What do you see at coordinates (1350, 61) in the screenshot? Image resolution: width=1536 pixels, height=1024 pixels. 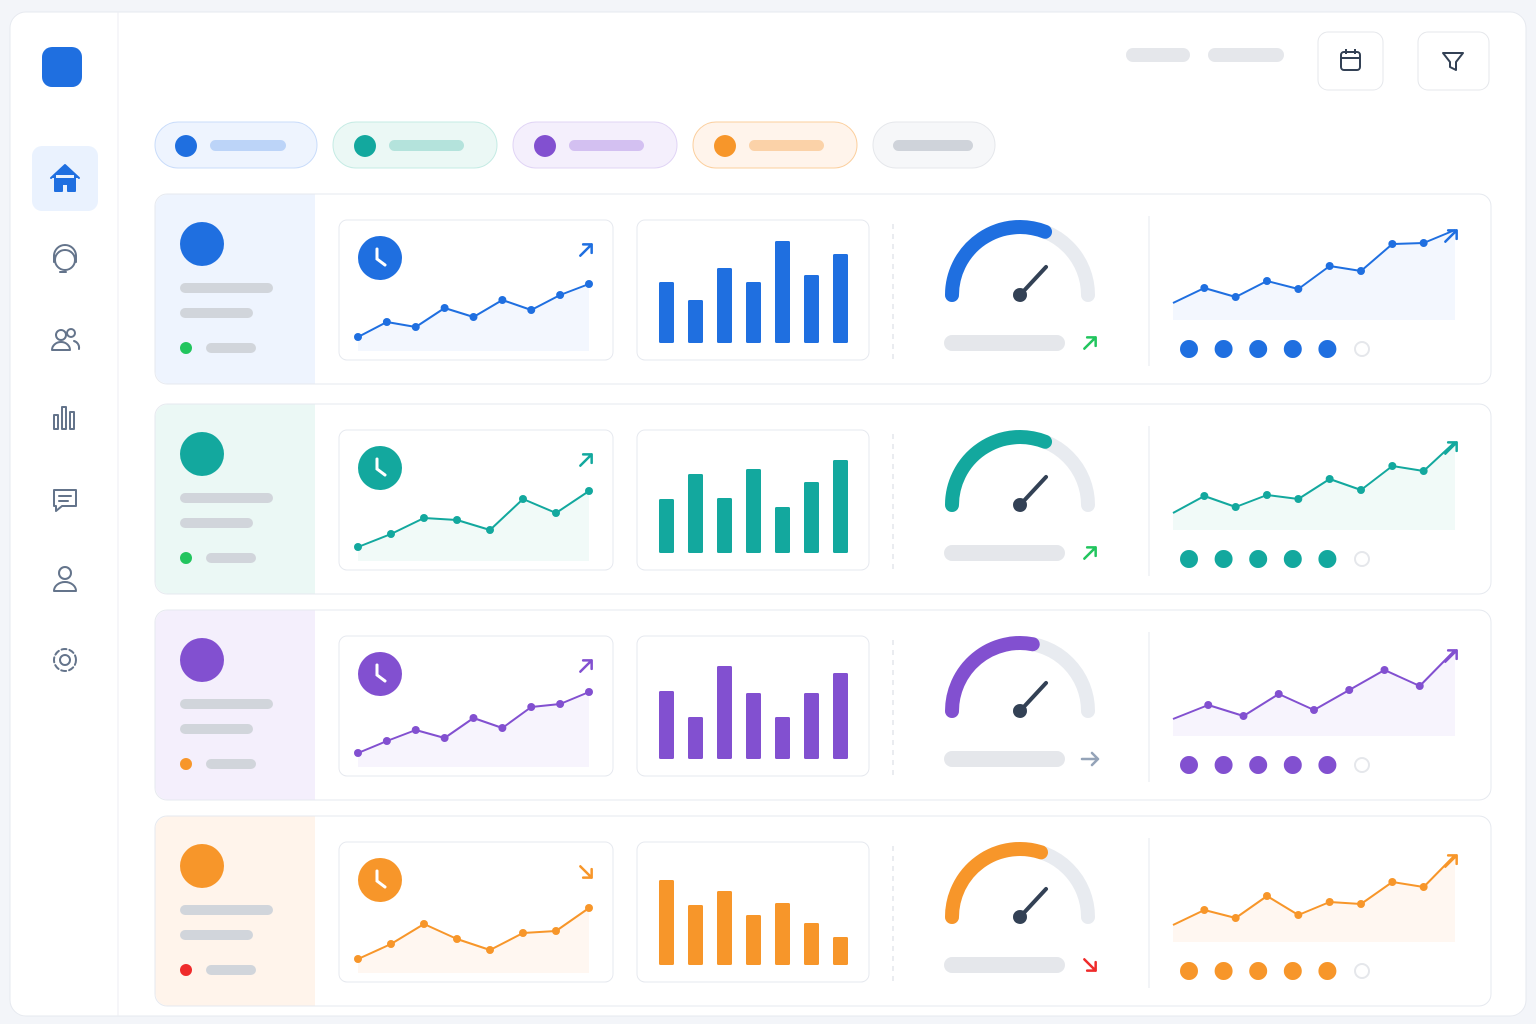 I see `calendar-button` at bounding box center [1350, 61].